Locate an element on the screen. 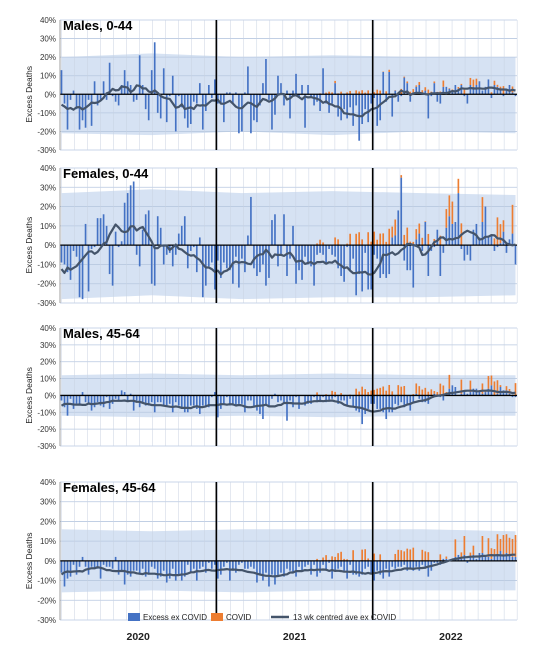 The height and width of the screenshot is (658, 559). legend-label: COVID is located at coordinates (239, 617).